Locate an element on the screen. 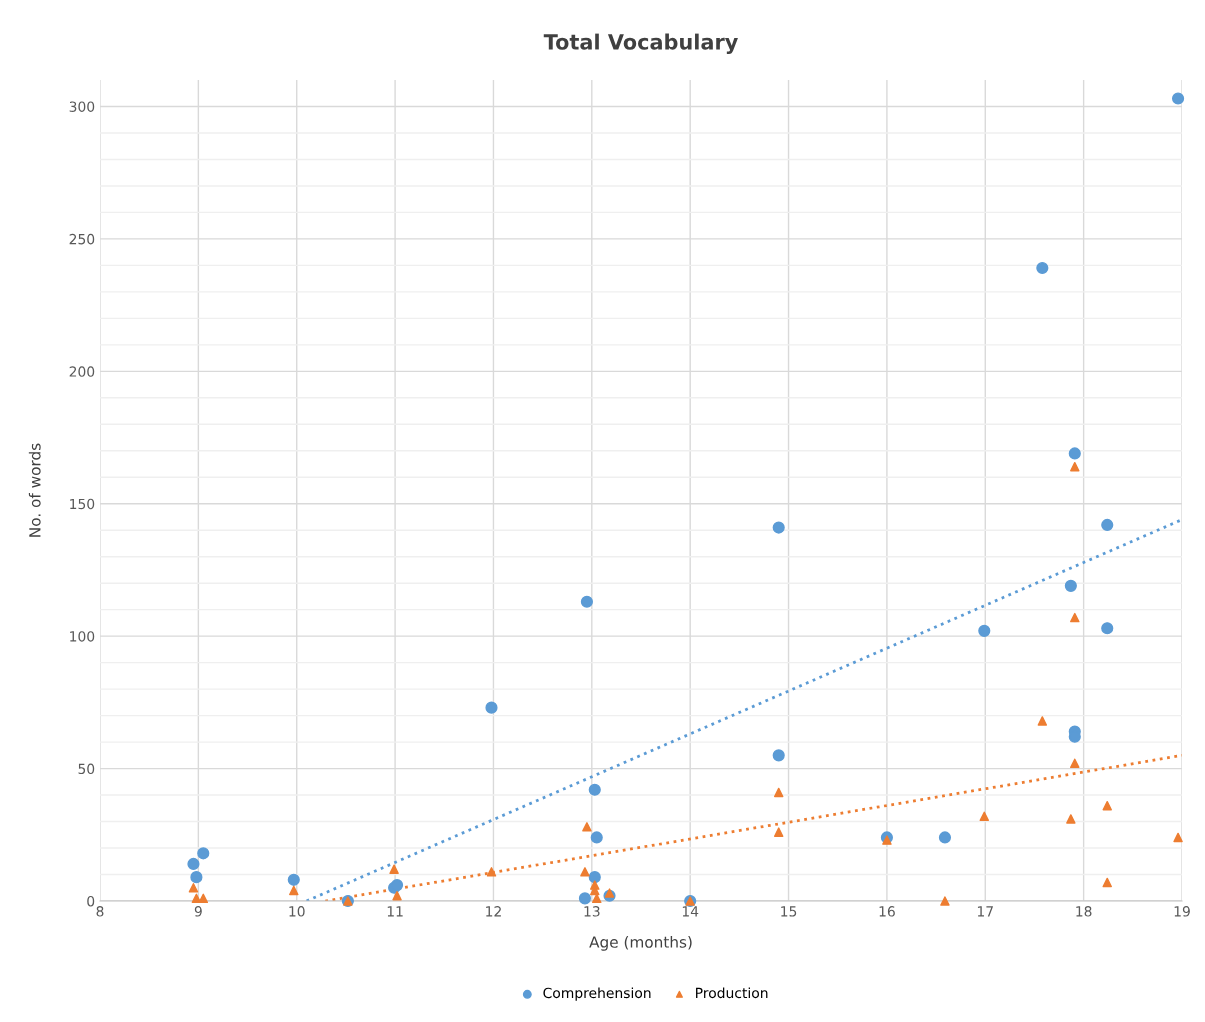 This screenshot has width=1205, height=1022. x-tick-label: 19 is located at coordinates (1182, 911).